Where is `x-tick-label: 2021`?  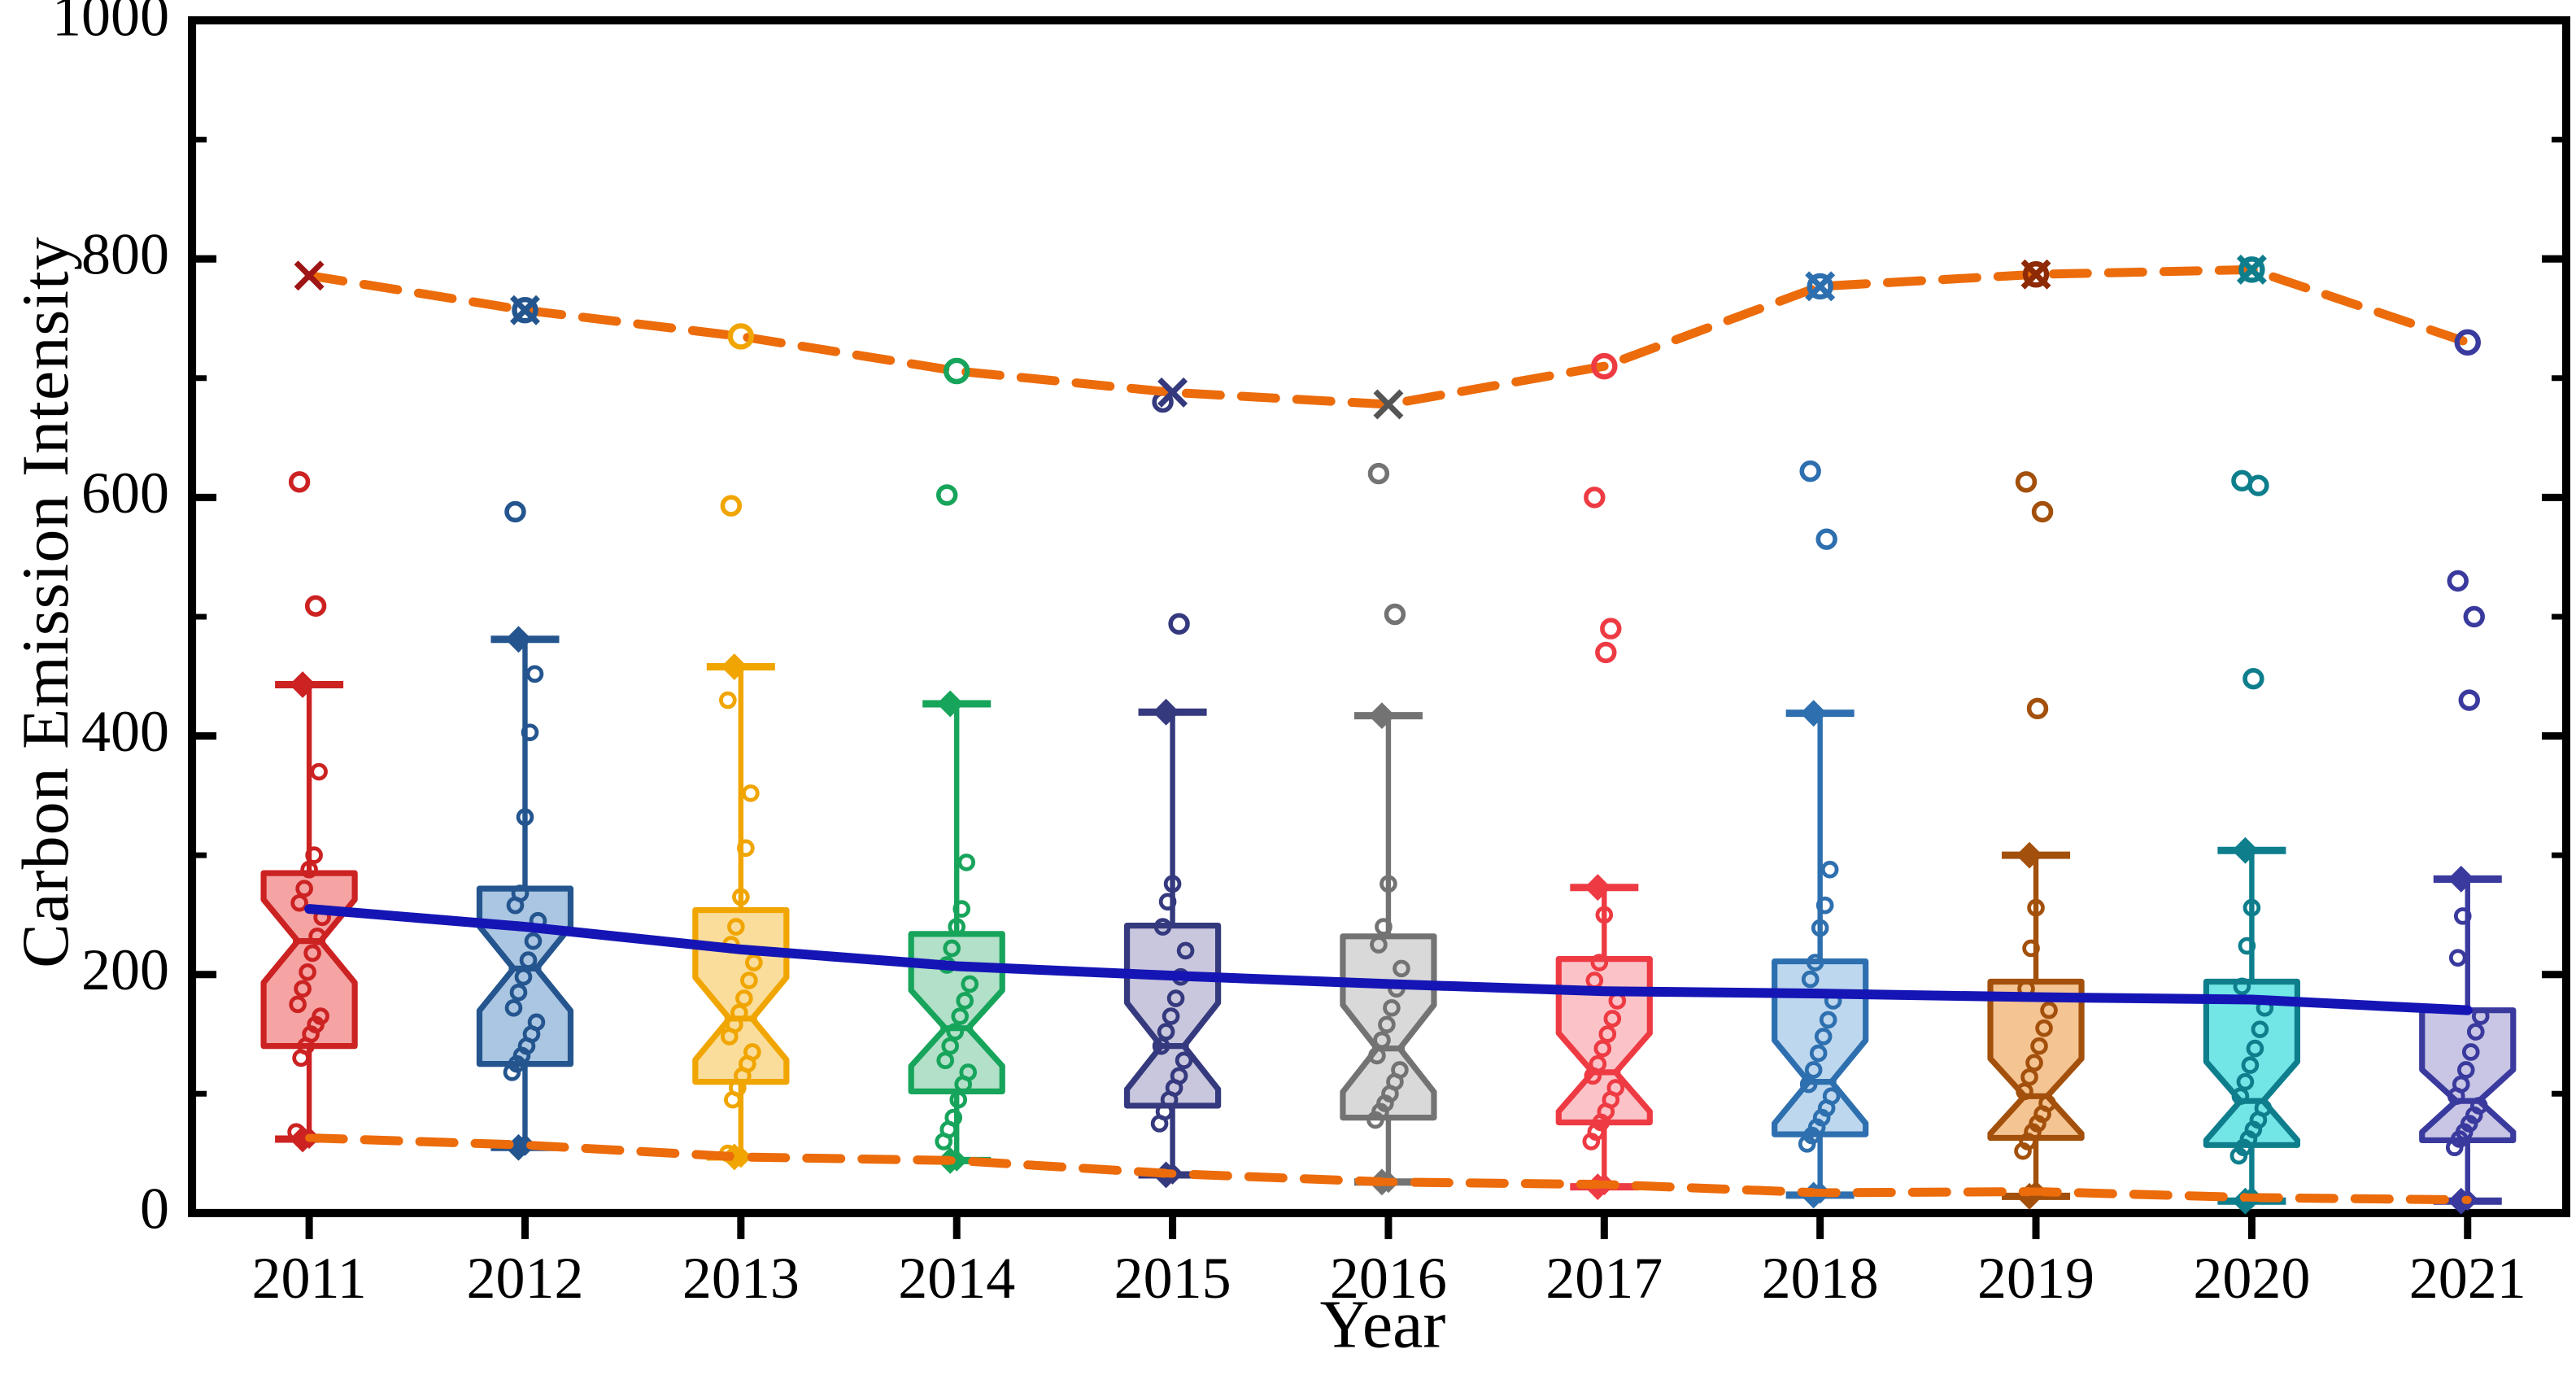 x-tick-label: 2021 is located at coordinates (2467, 1278).